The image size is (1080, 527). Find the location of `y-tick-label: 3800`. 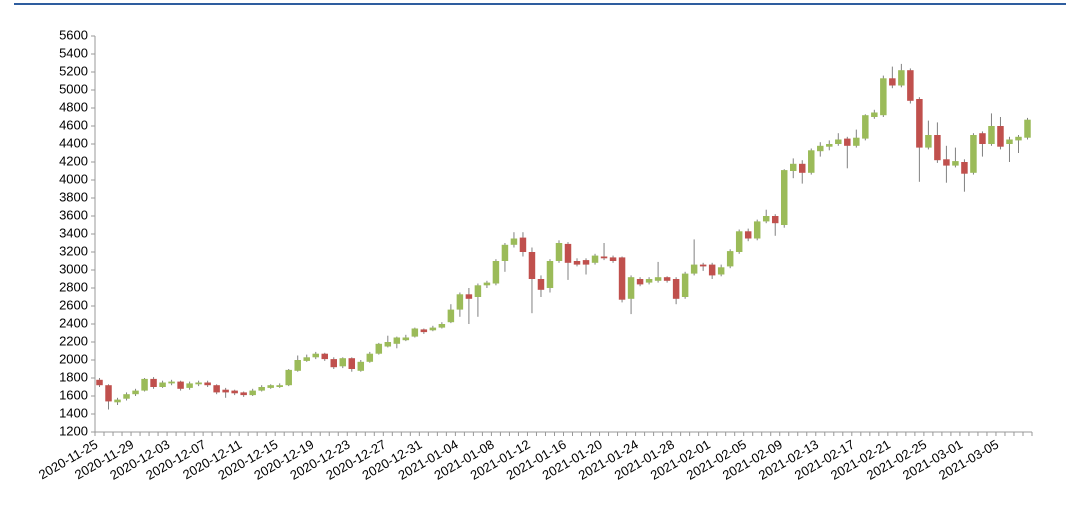

y-tick-label: 3800 is located at coordinates (73, 196).